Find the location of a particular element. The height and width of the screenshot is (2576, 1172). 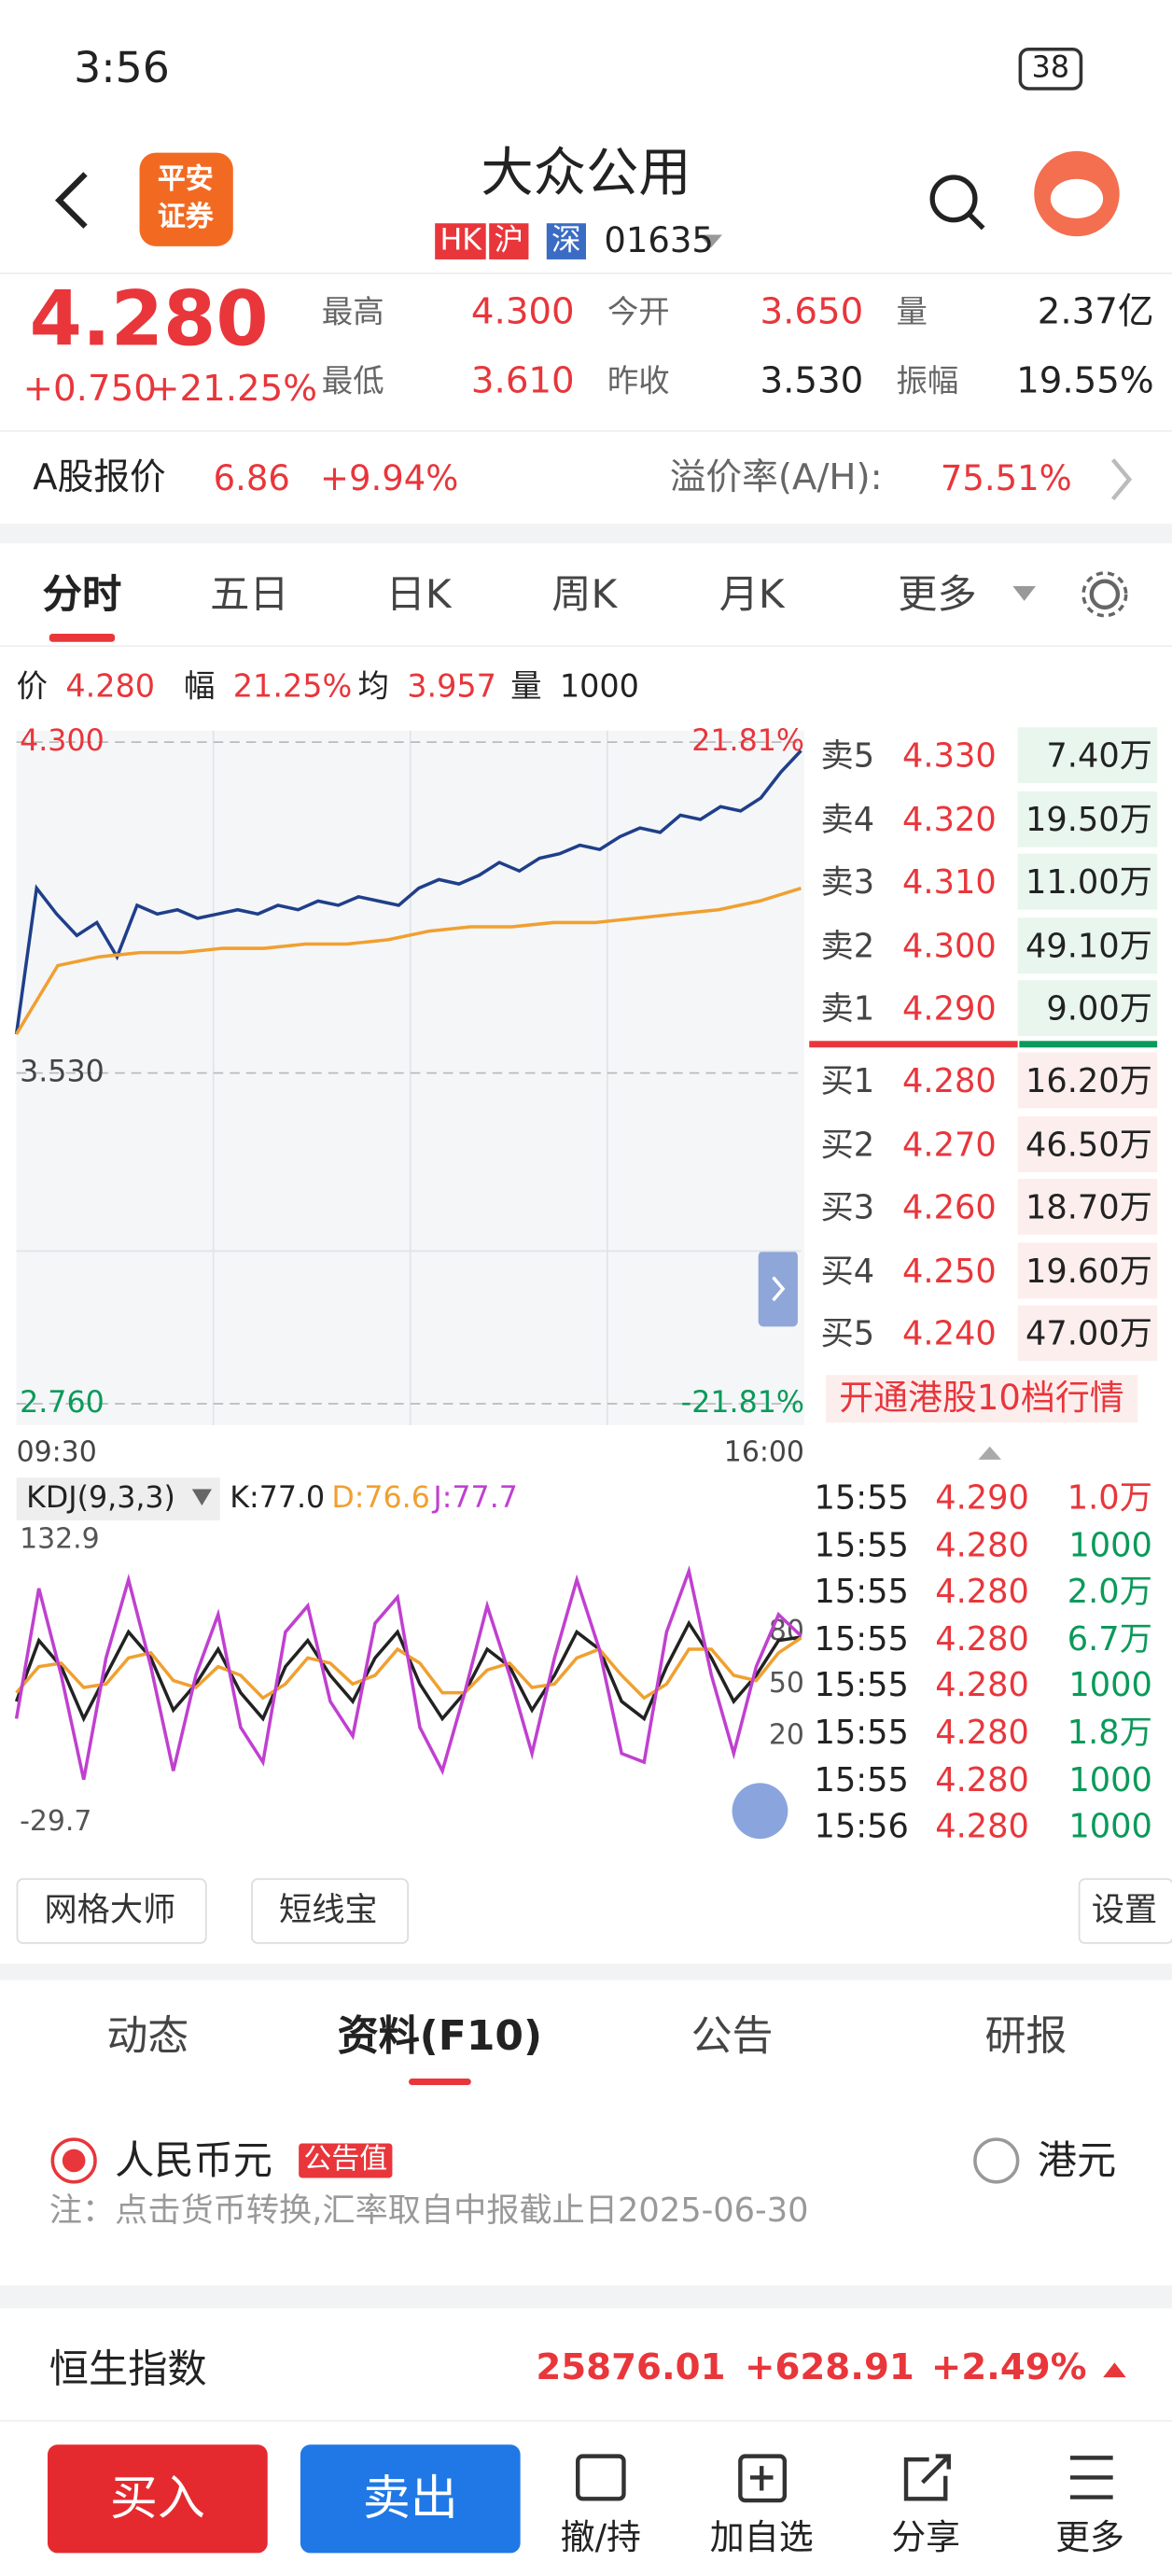

tool-label: 网格大师 is located at coordinates (110, 1909).